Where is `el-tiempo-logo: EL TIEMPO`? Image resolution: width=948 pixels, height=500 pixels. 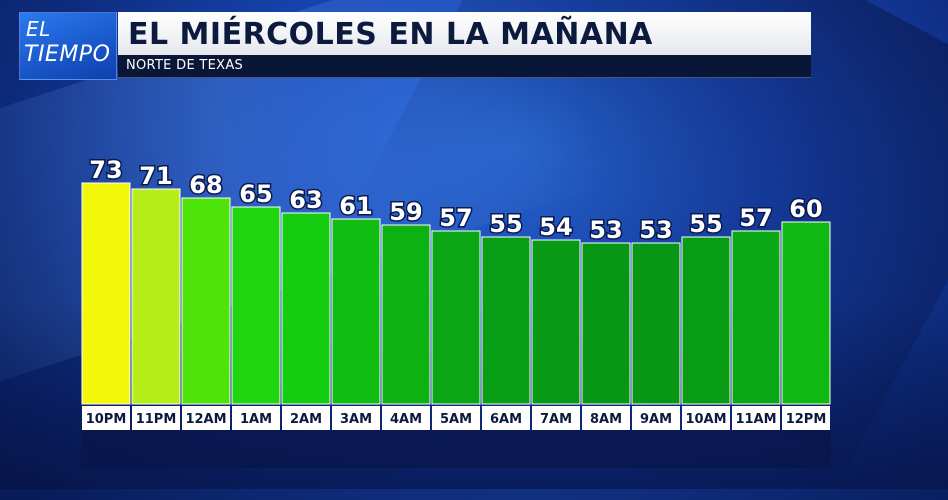 el-tiempo-logo: EL TIEMPO is located at coordinates (68, 46).